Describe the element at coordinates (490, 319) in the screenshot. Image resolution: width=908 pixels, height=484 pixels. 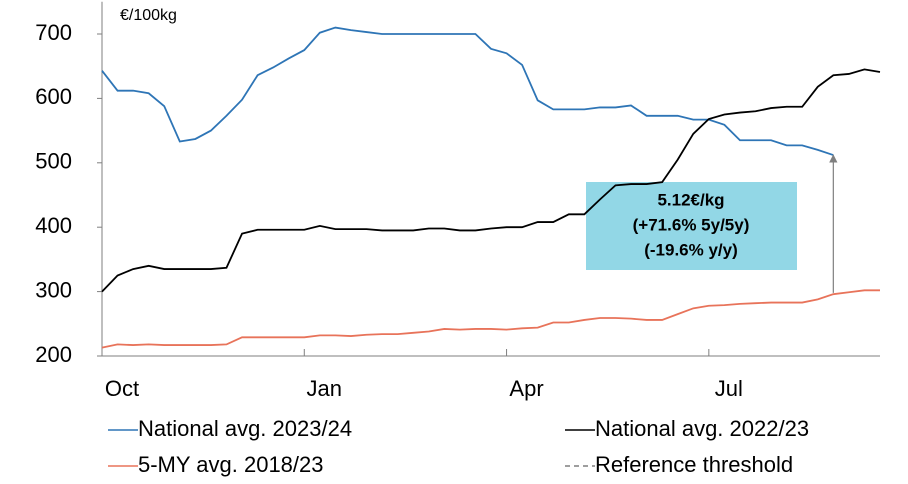
I see `series-line` at that location.